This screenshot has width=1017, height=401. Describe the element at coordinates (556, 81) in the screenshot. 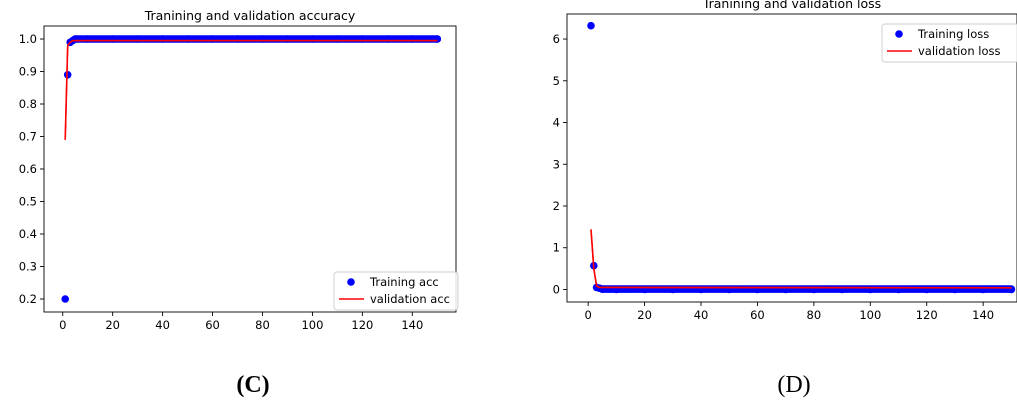

I see `y-tick-label: 5` at that location.